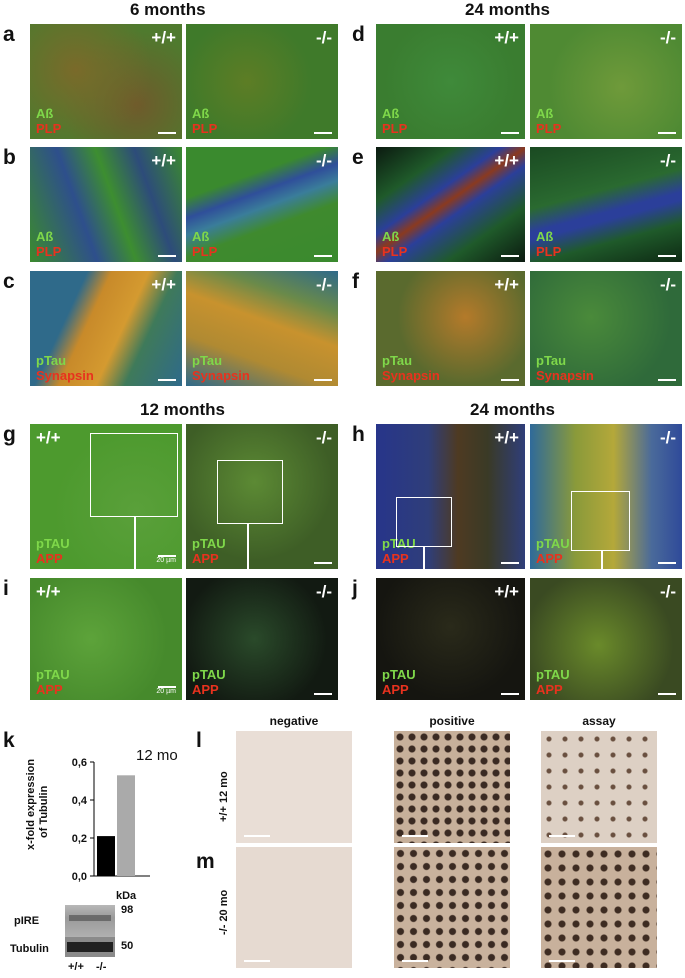 The image size is (685, 978). Describe the element at coordinates (79, 763) in the screenshot. I see `chart-y-tick-label: 0,6` at that location.